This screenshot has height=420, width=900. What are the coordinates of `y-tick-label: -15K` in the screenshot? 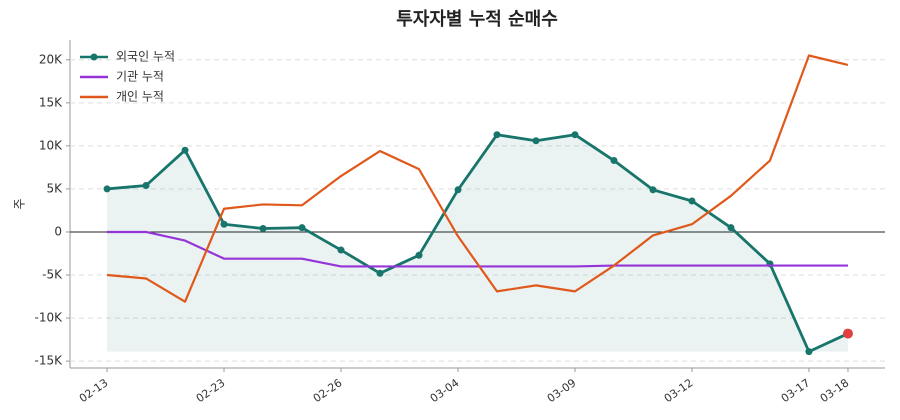 It's located at (49, 361).